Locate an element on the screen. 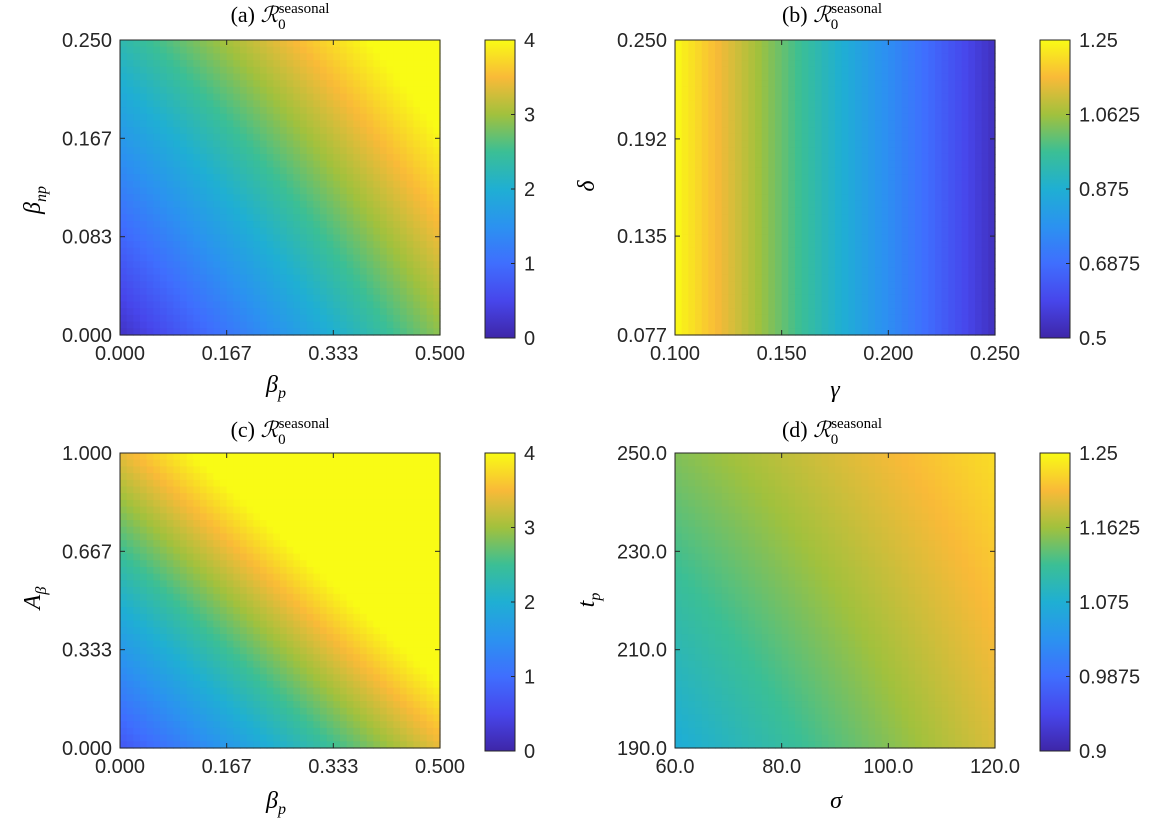  colorbar-tick-label: 1 is located at coordinates (529, 265).